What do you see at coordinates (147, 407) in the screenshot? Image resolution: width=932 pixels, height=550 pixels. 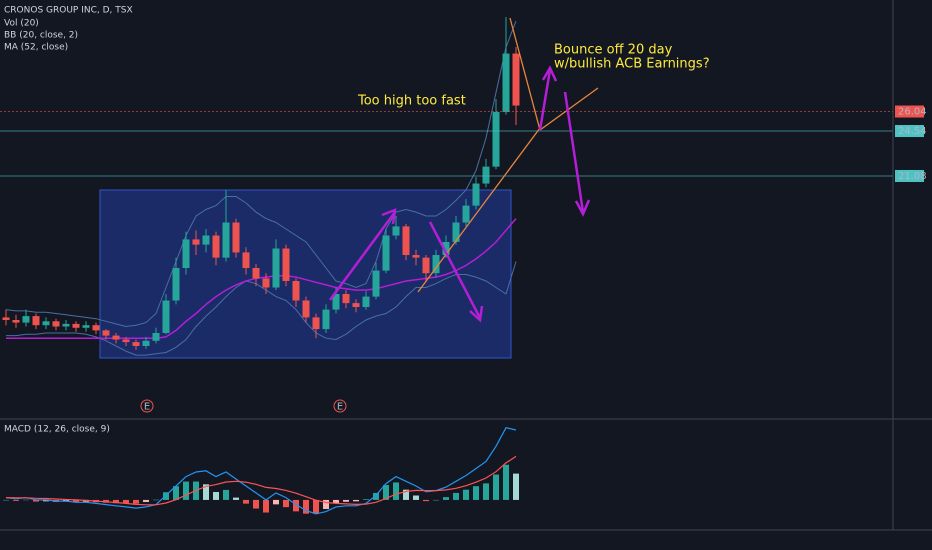 I see `earnings-label: E` at bounding box center [147, 407].